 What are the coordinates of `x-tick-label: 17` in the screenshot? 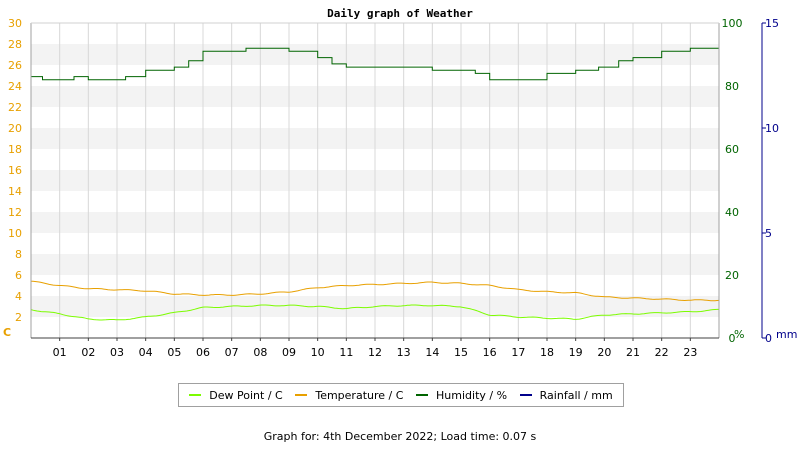 It's located at (518, 352).